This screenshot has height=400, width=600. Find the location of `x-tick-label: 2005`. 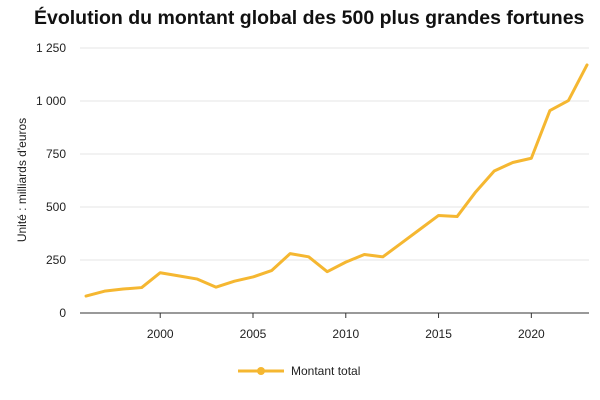

x-tick-label: 2005 is located at coordinates (253, 334).